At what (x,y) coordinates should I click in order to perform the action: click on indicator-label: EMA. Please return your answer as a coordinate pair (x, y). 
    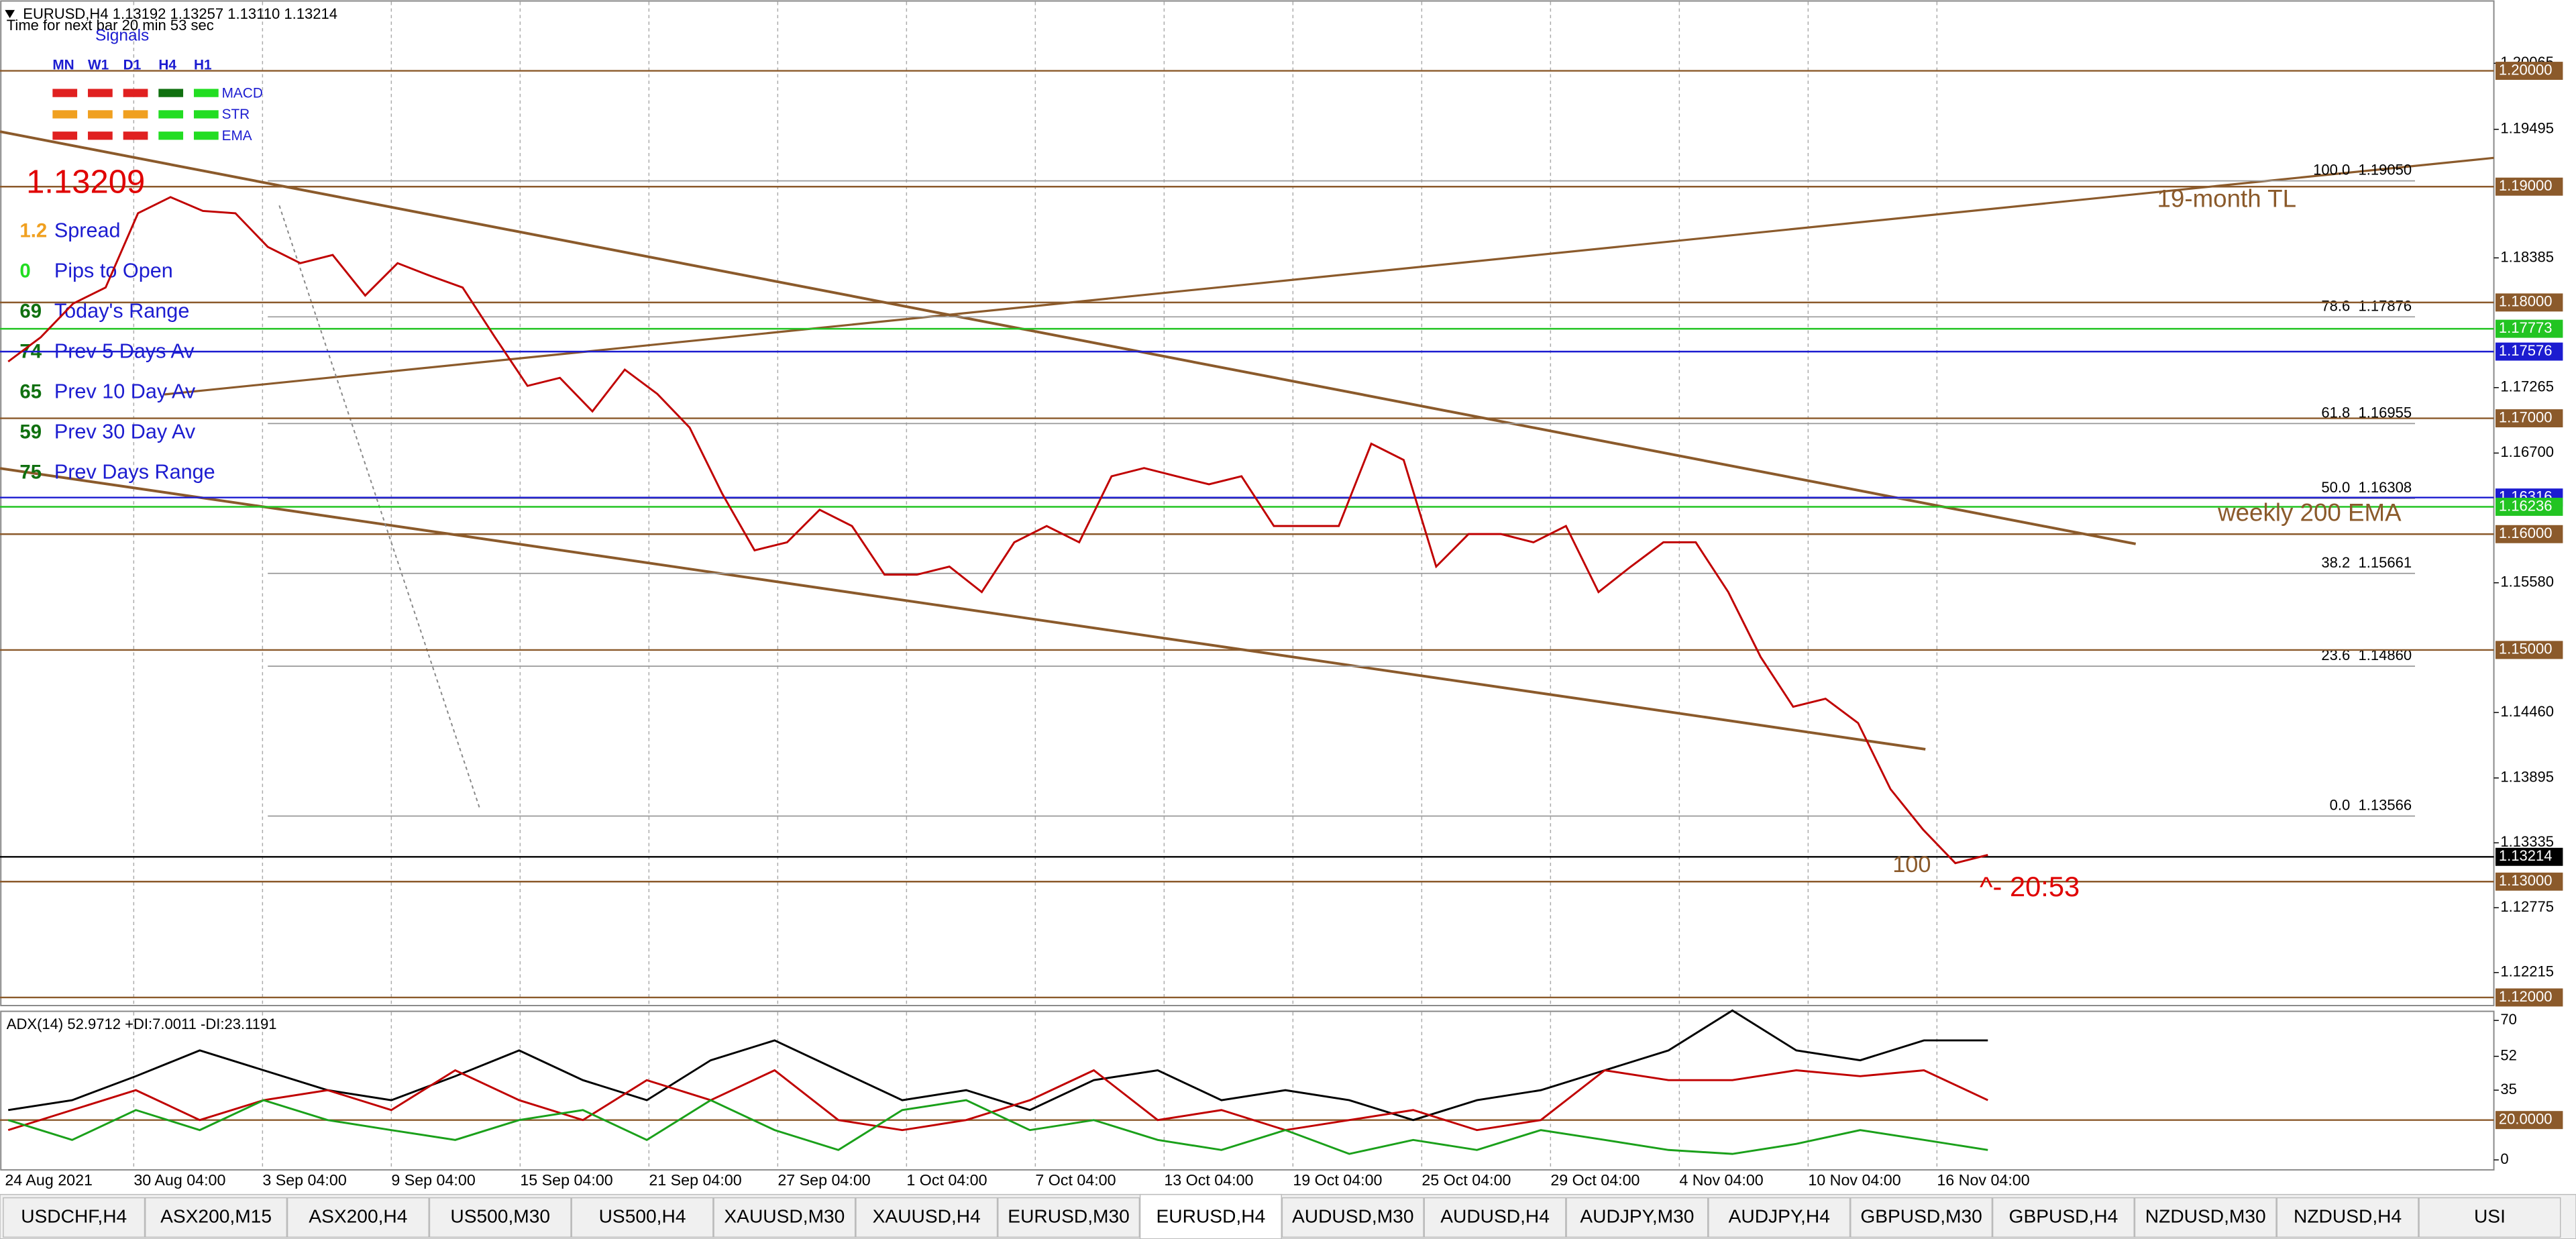
    Looking at the image, I should click on (237, 136).